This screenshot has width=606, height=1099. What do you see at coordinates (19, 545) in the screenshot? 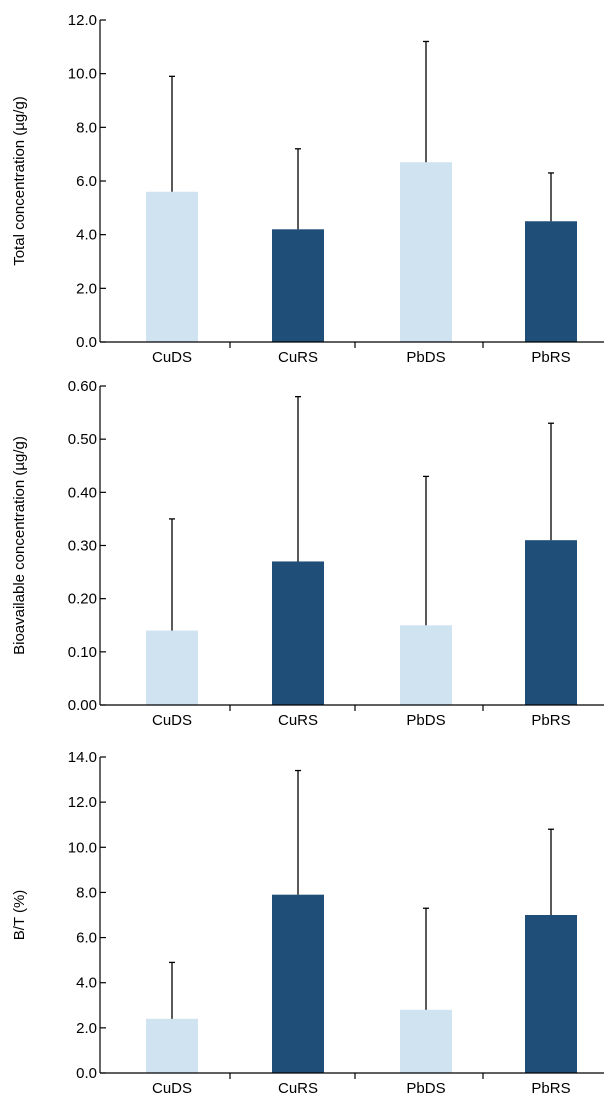
I see `y-axis-title: Bioavailable concentration (µg/g)` at bounding box center [19, 545].